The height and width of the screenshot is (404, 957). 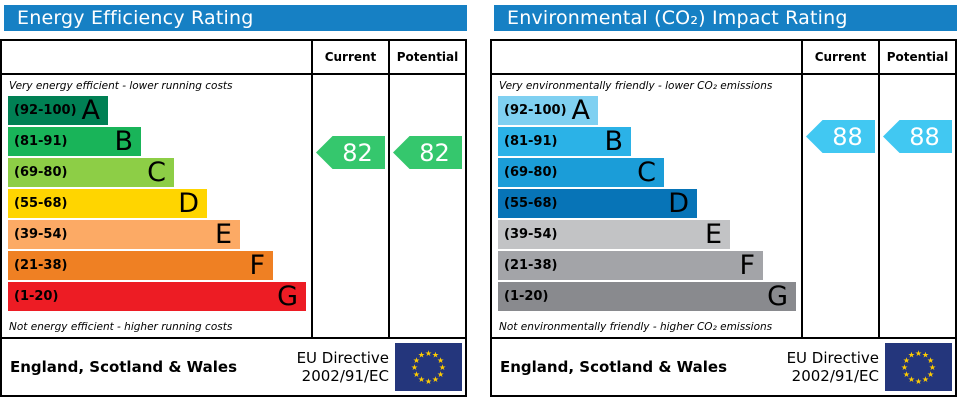 I want to click on panel-title: Environmental (CO₂) Impact Rating, so click(x=677, y=18).